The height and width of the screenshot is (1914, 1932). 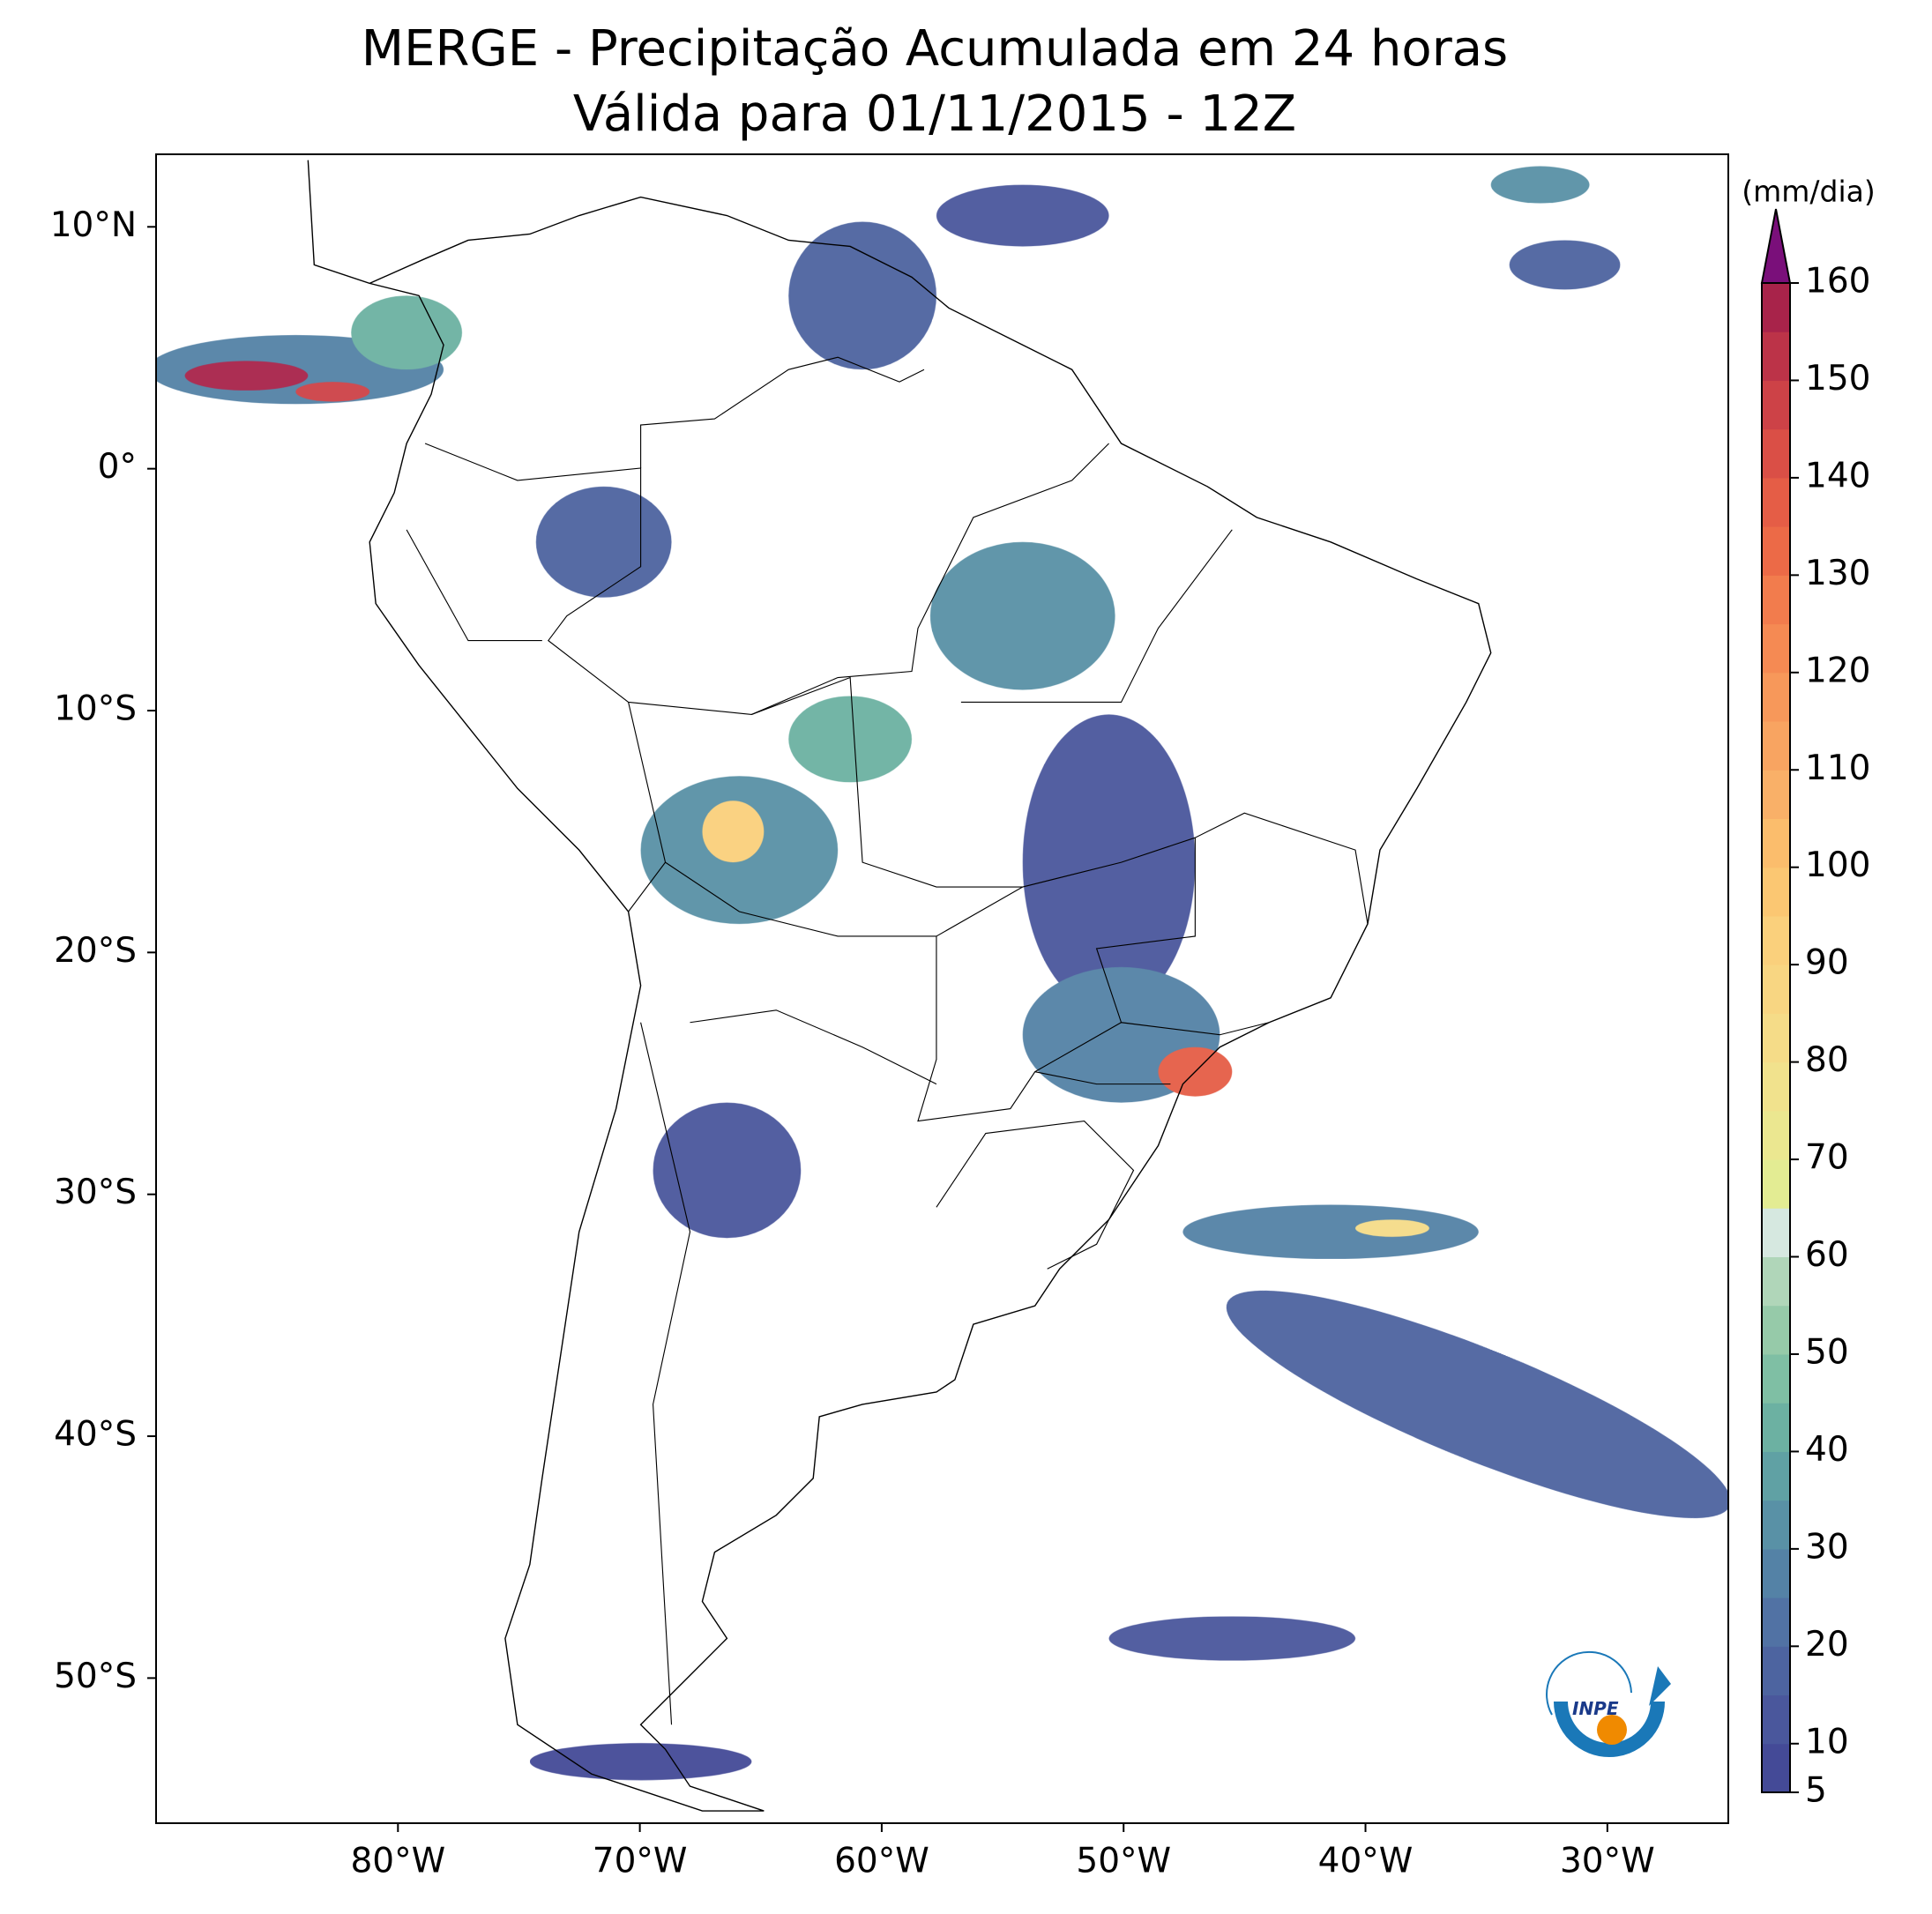 I want to click on x-tick-label: 80°W, so click(x=397, y=1861).